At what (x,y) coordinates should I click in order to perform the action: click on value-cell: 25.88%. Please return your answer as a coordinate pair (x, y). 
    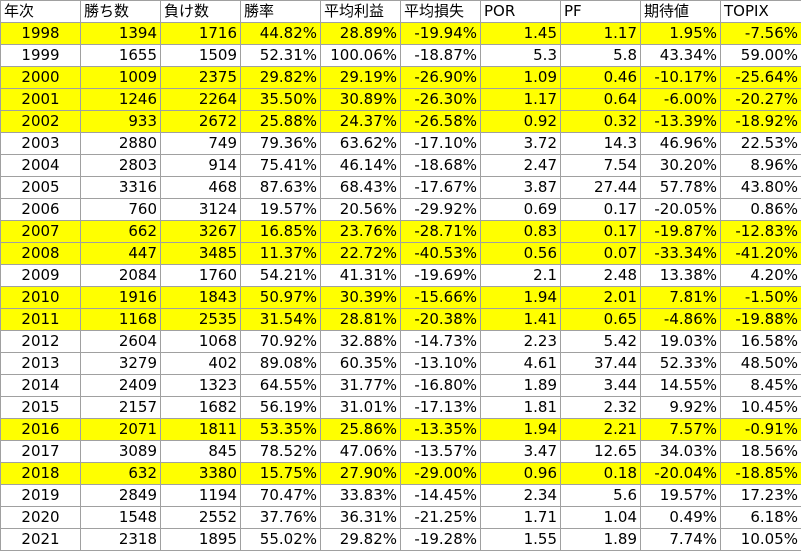
    Looking at the image, I should click on (280, 121).